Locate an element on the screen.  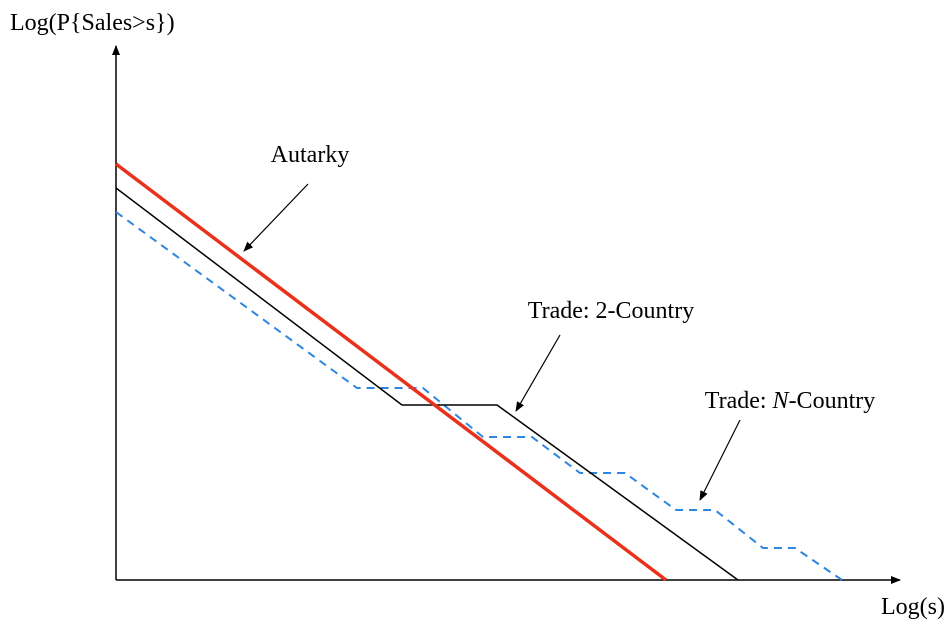
x-axis-label: Log(s) is located at coordinates (913, 607).